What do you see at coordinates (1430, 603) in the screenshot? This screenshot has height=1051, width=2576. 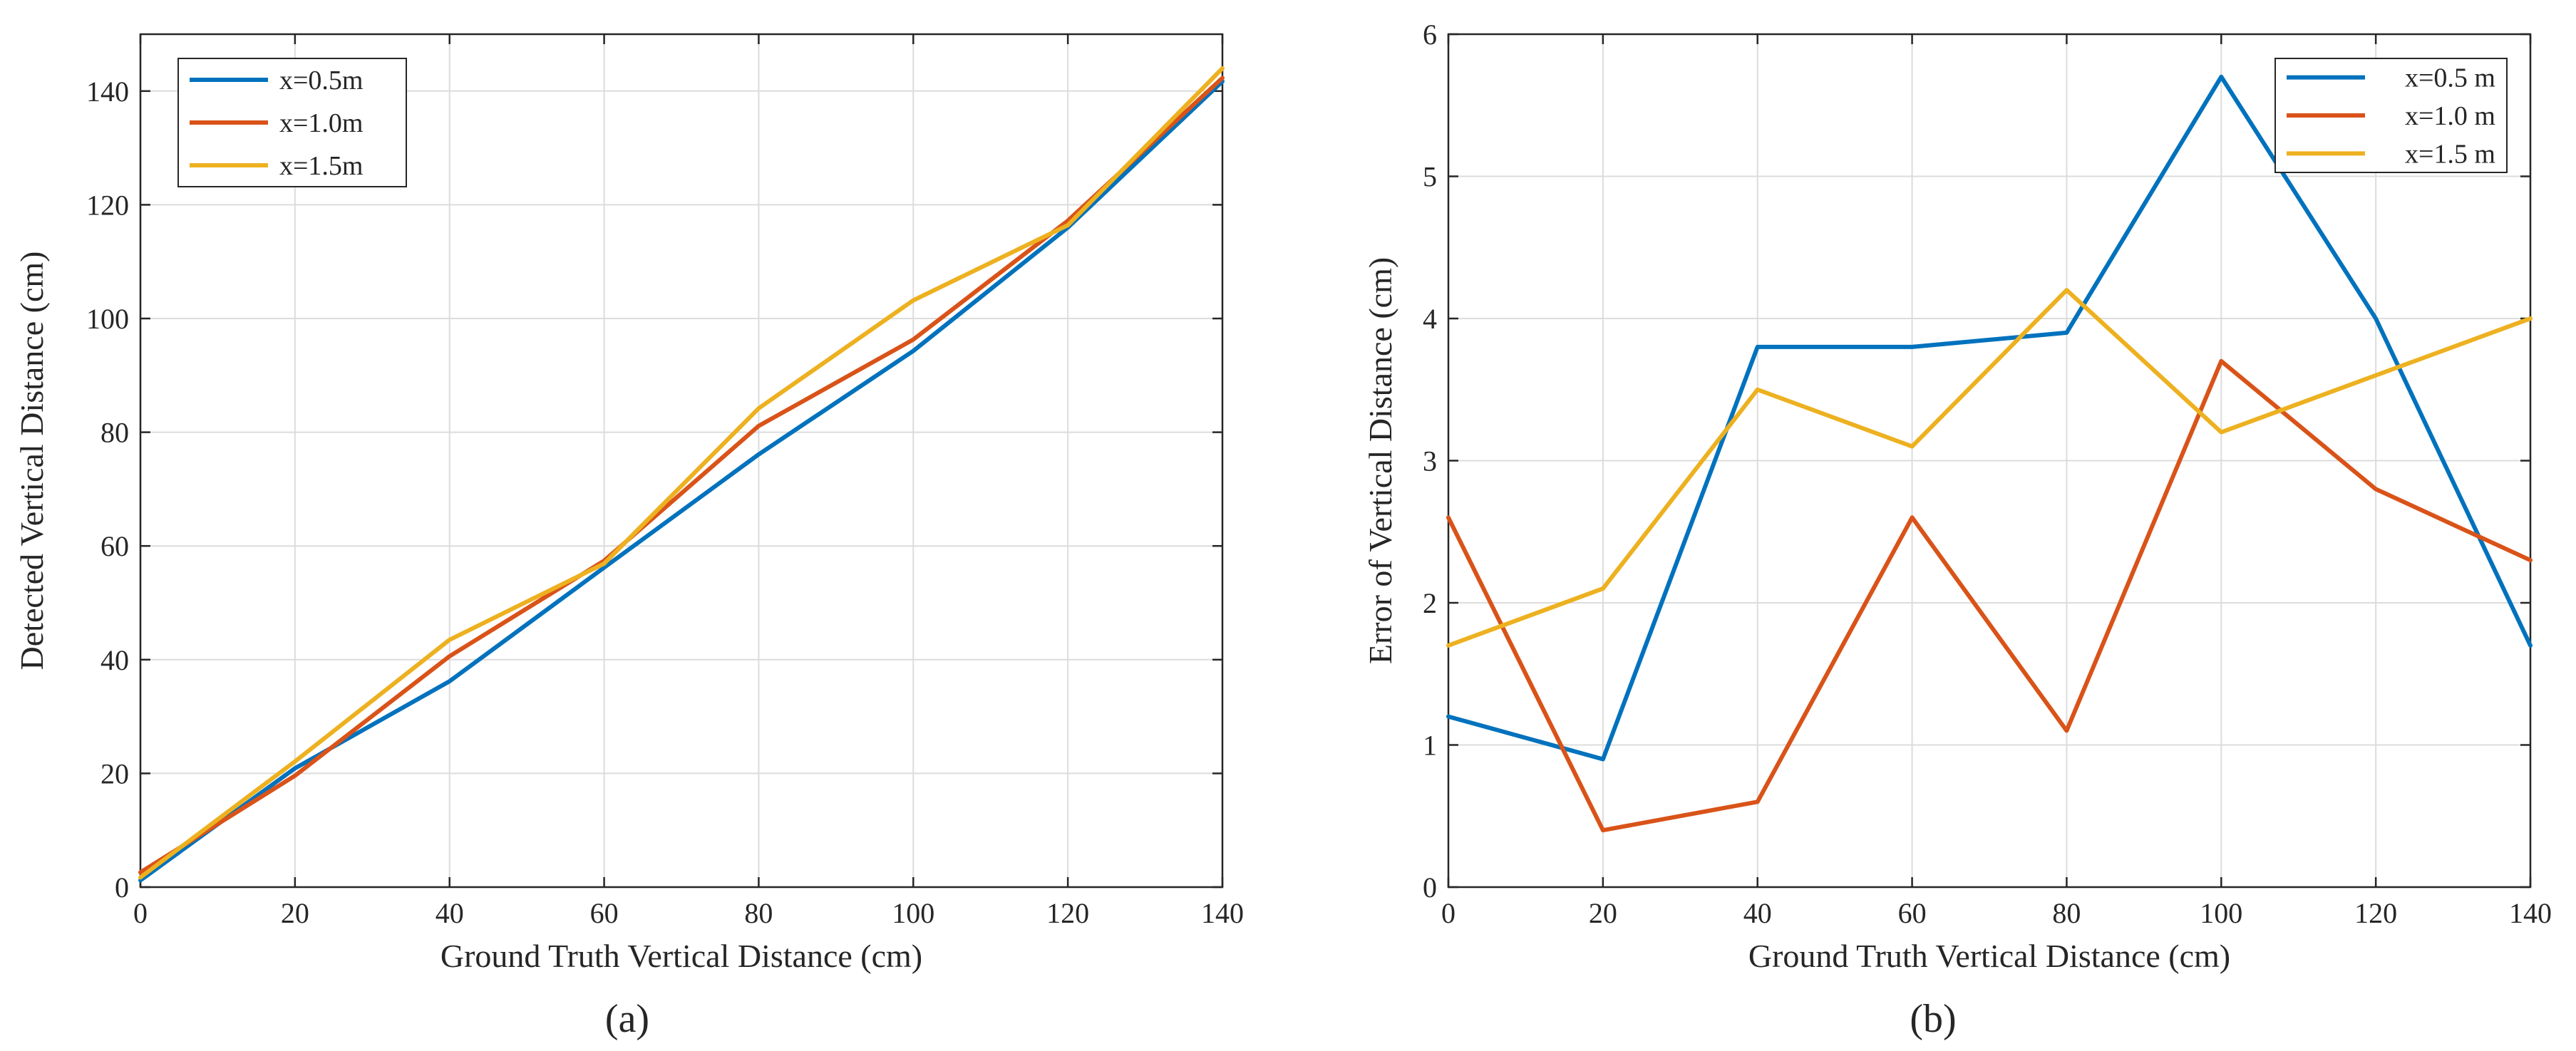 I see `y-tick-label: 2` at bounding box center [1430, 603].